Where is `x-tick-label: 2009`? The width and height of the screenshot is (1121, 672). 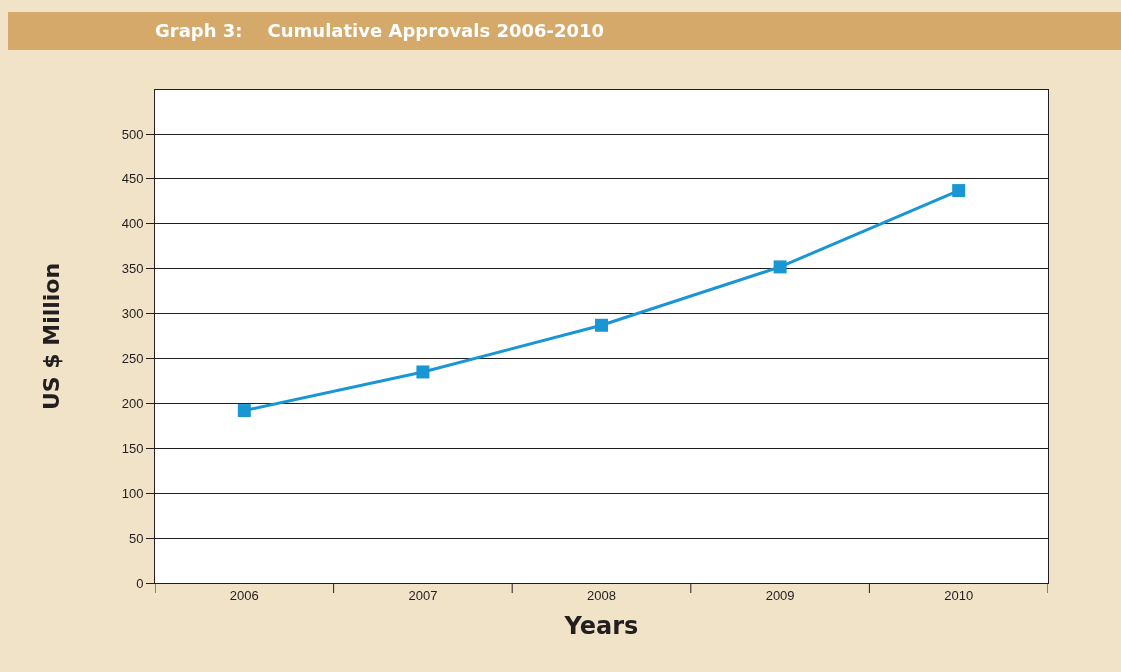 x-tick-label: 2009 is located at coordinates (780, 595).